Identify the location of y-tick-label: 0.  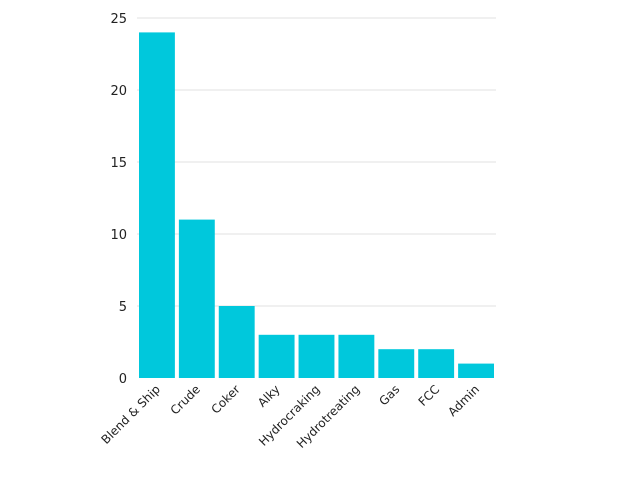
(123, 379).